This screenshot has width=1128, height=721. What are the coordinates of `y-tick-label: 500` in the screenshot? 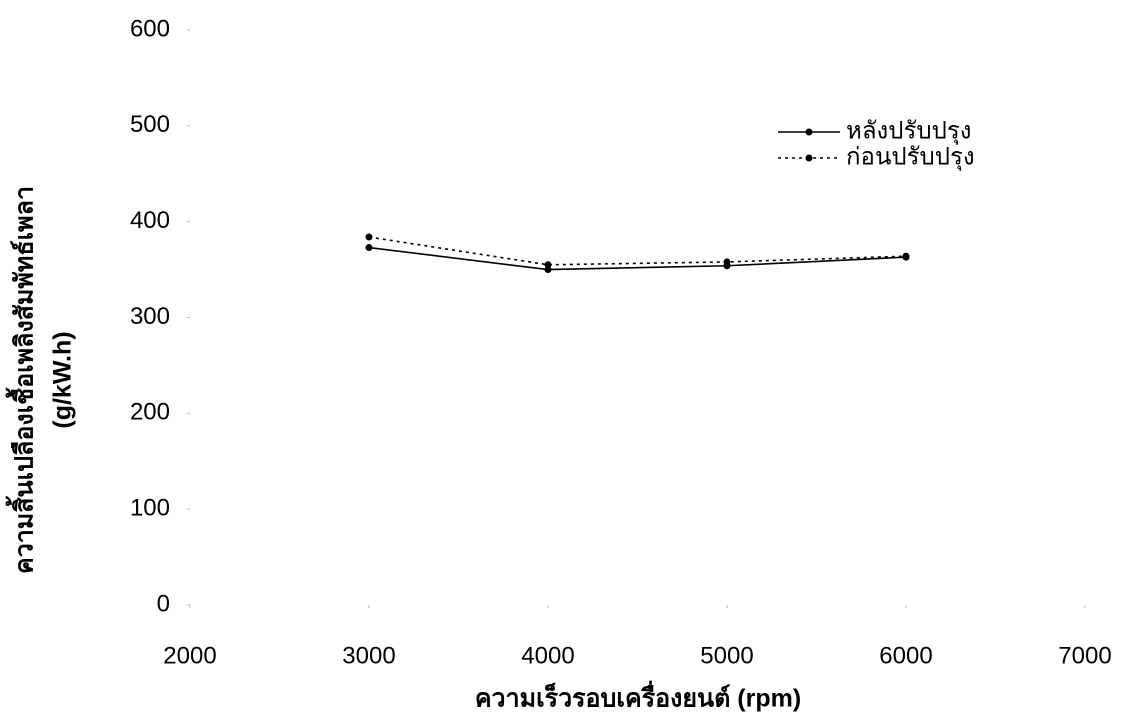 It's located at (150, 124).